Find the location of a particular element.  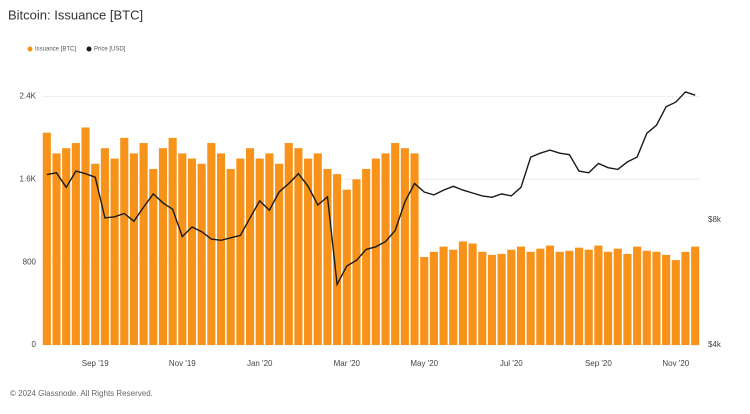

y-tick-label: 800 is located at coordinates (30, 261).